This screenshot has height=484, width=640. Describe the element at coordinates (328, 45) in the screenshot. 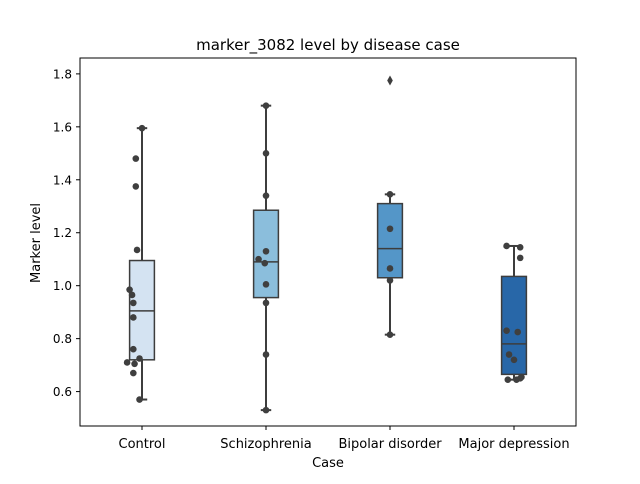

I see `chart-title: marker_3082 level by disease case` at that location.